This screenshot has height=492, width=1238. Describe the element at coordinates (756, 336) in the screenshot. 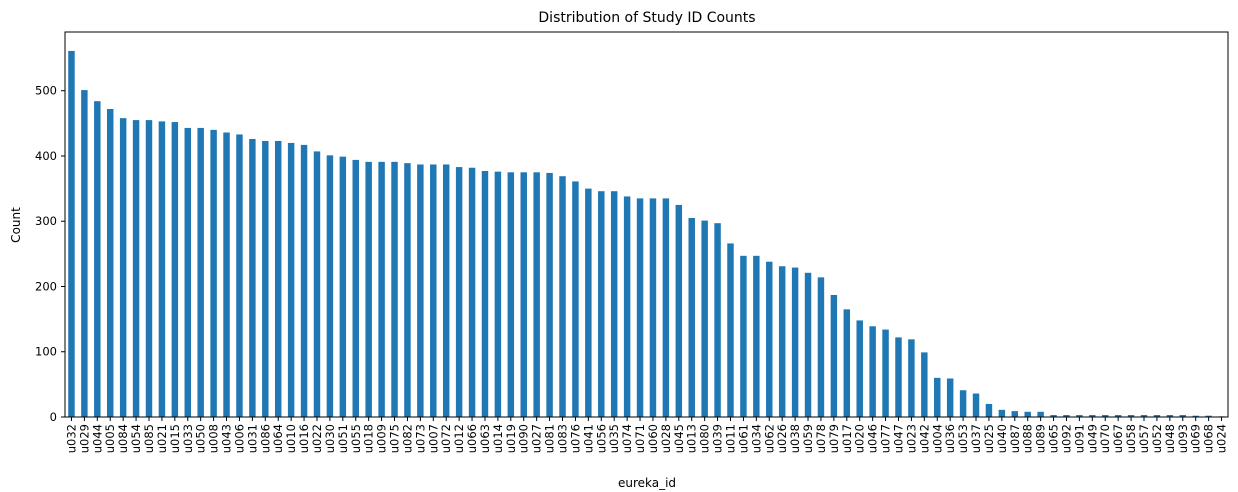

I see `bar-u034` at that location.